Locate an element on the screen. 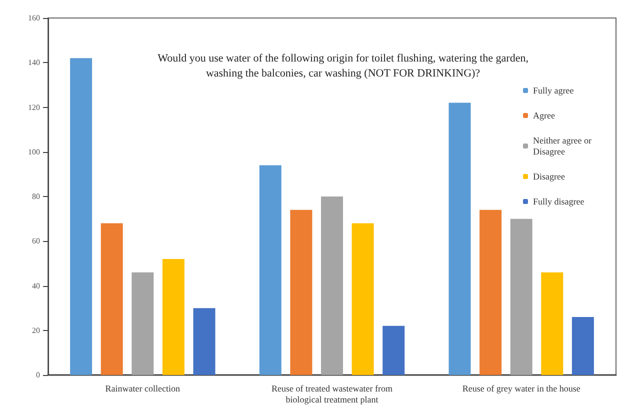 The height and width of the screenshot is (417, 632). y-tick-label: 80 is located at coordinates (36, 196).